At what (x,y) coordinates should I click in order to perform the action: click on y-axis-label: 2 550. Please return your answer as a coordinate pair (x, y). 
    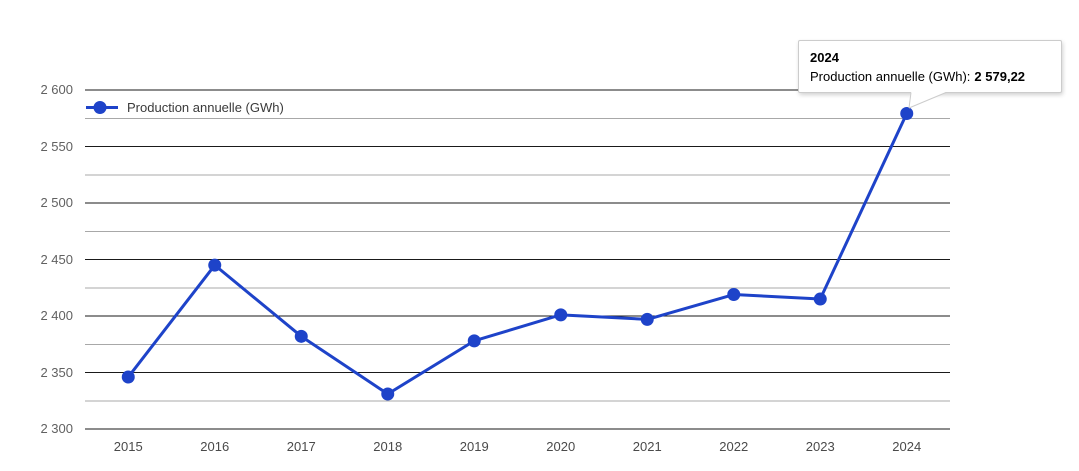
    Looking at the image, I should click on (56, 146).